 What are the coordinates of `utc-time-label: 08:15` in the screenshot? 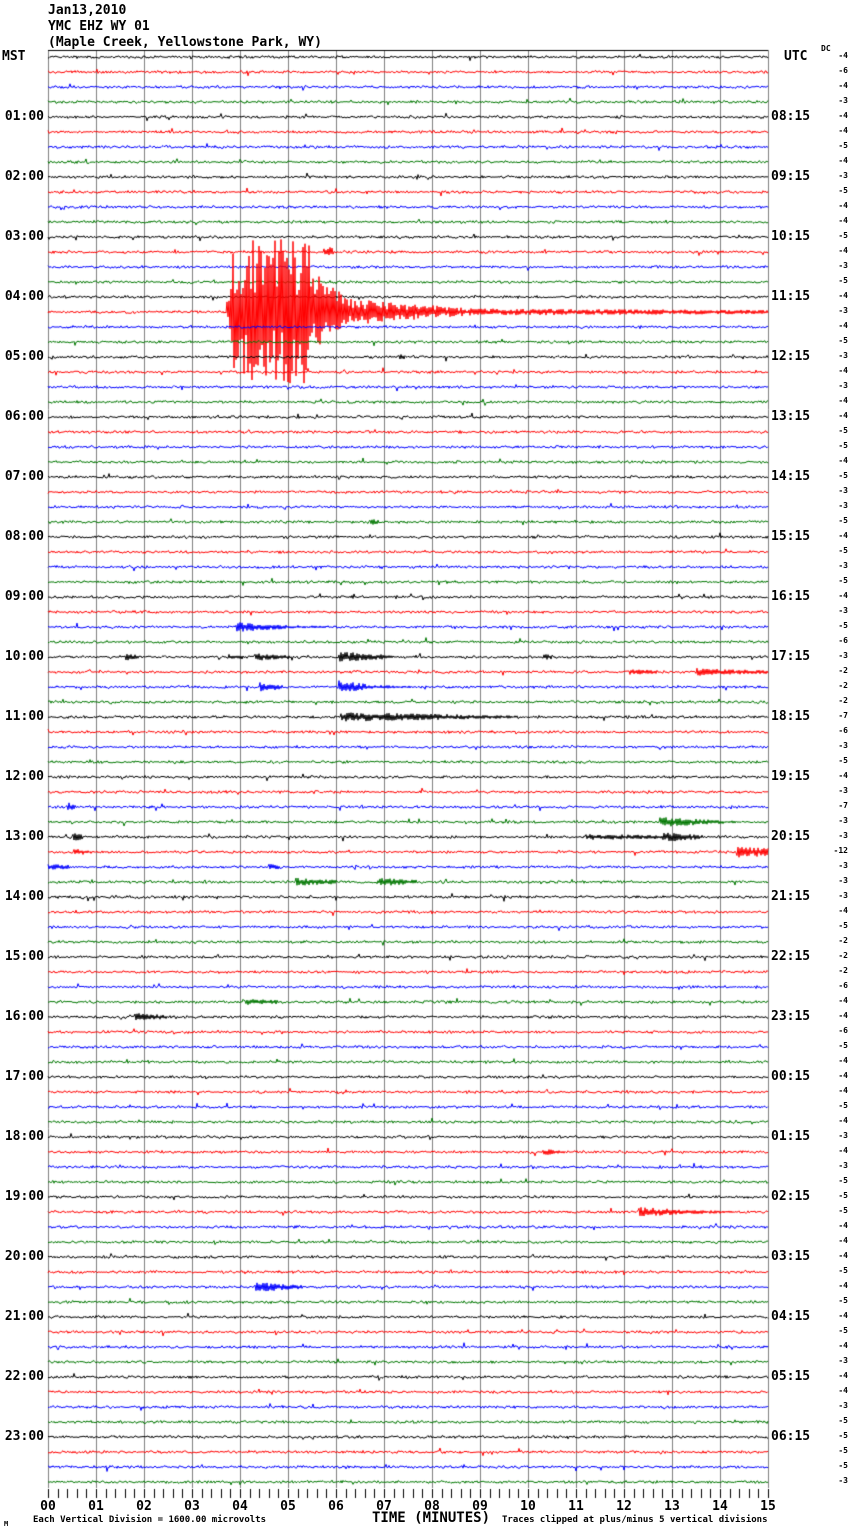 It's located at (791, 116).